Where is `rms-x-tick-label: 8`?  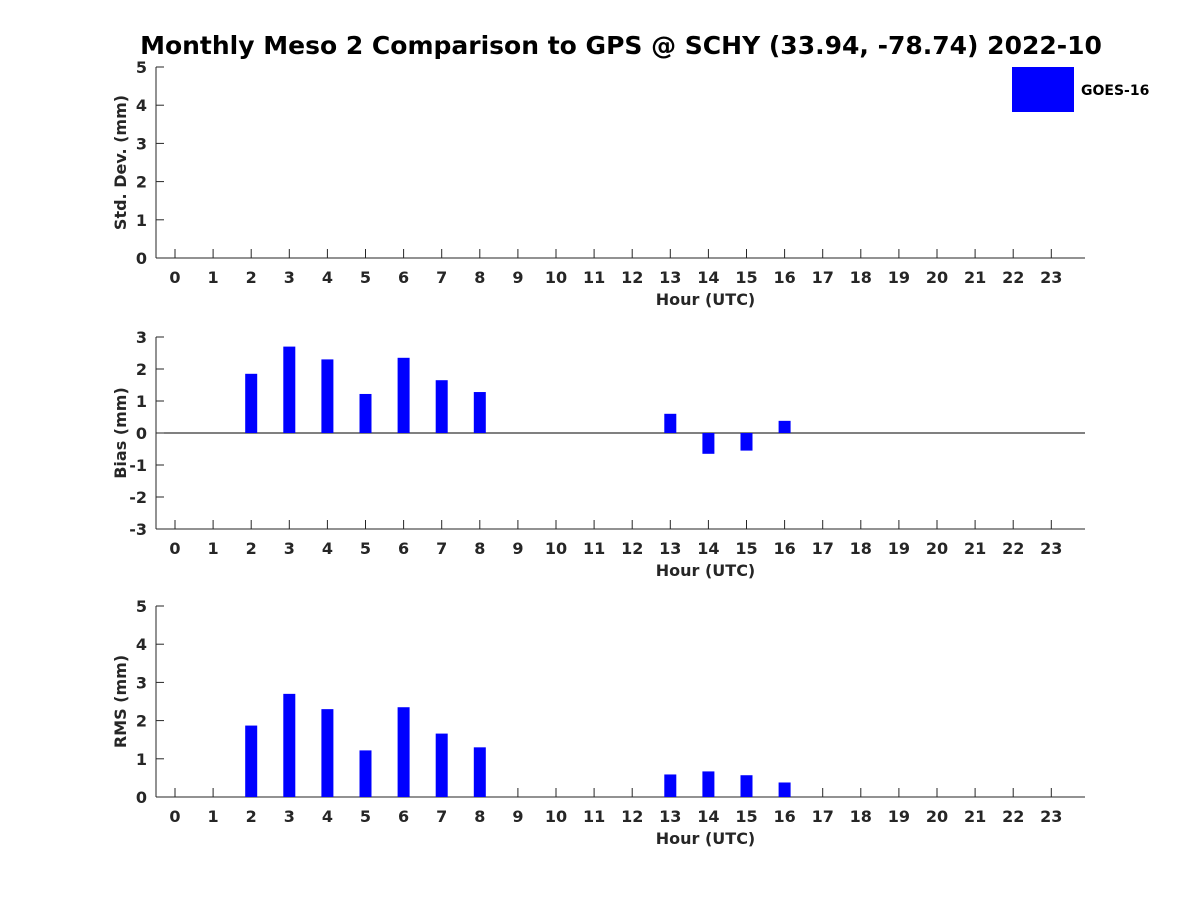 rms-x-tick-label: 8 is located at coordinates (479, 816).